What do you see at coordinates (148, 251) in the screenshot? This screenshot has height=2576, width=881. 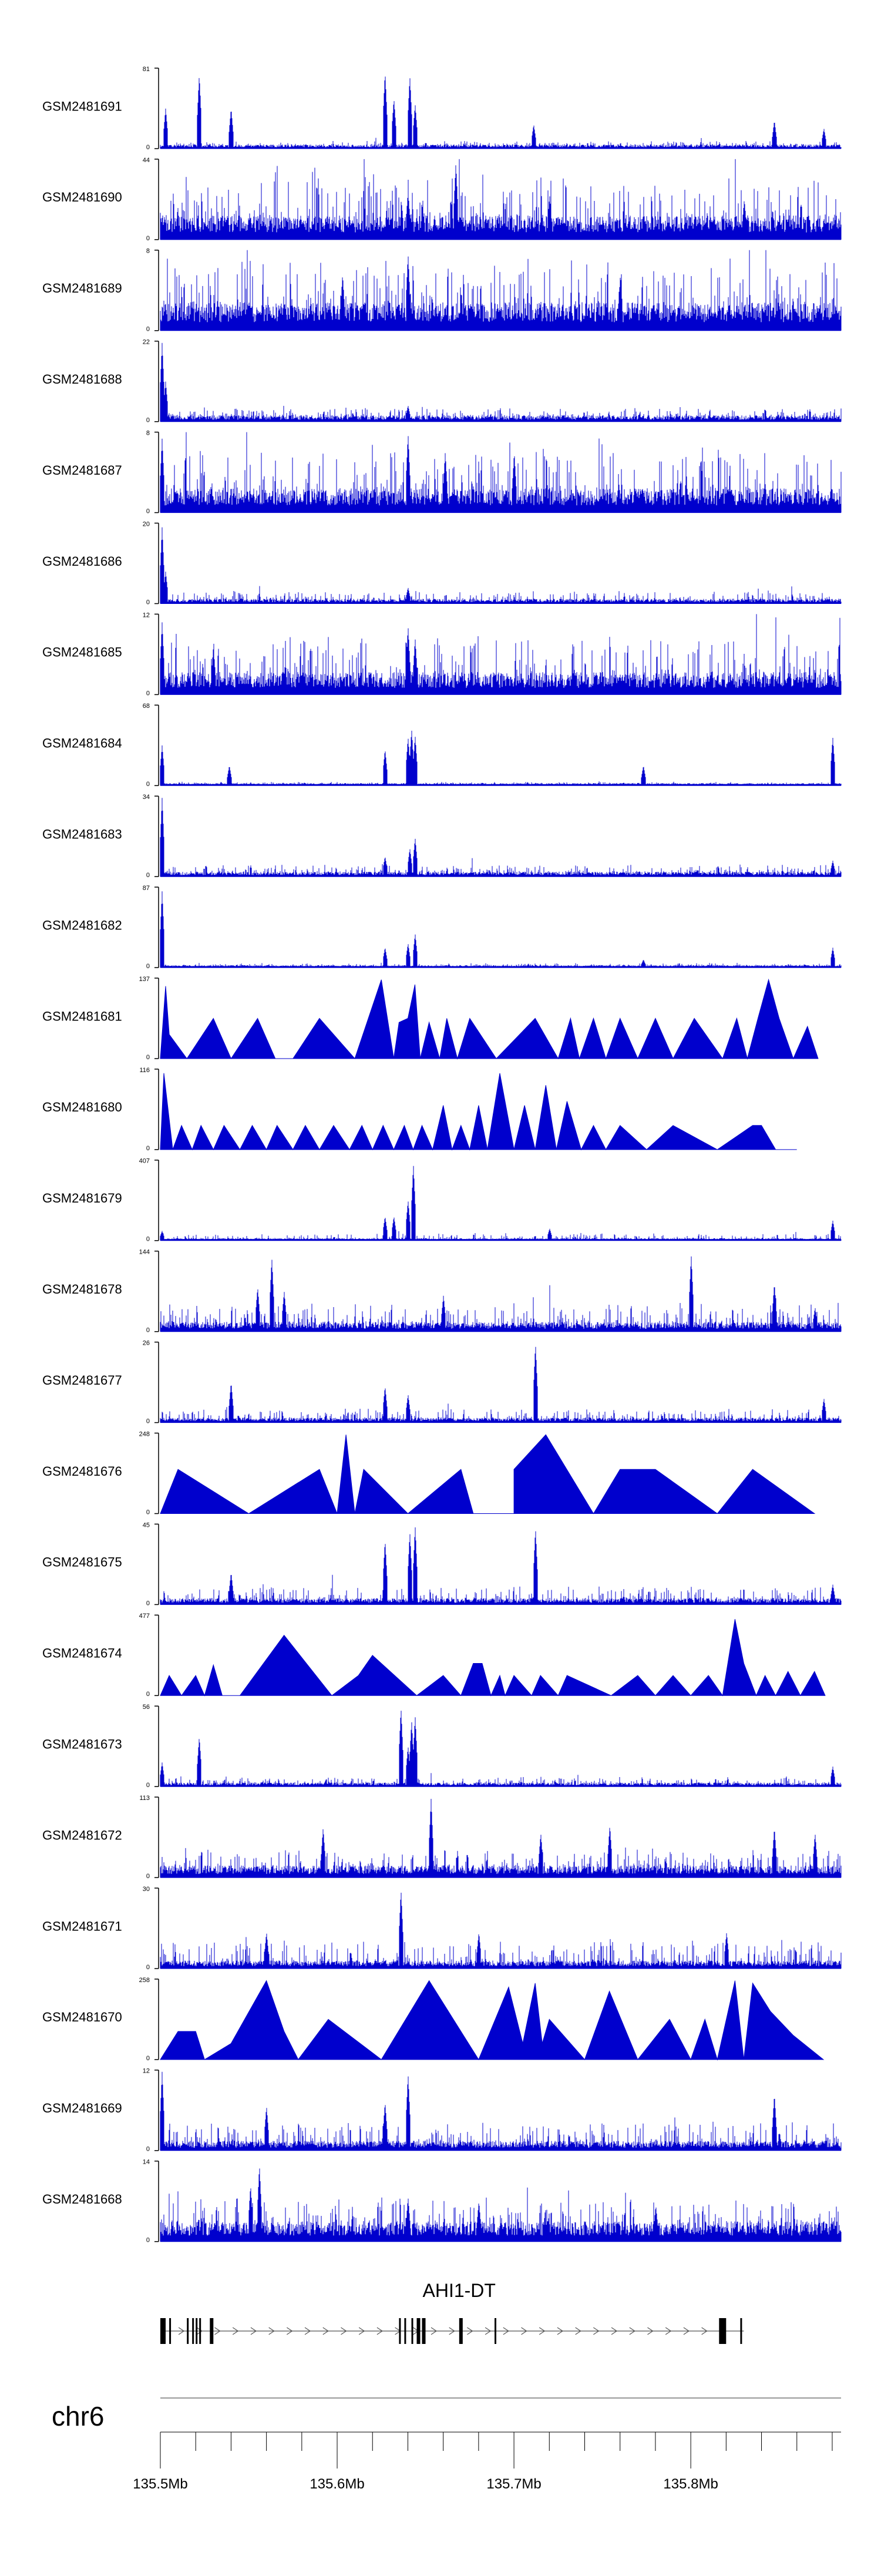 I see `y-max-label: 8` at bounding box center [148, 251].